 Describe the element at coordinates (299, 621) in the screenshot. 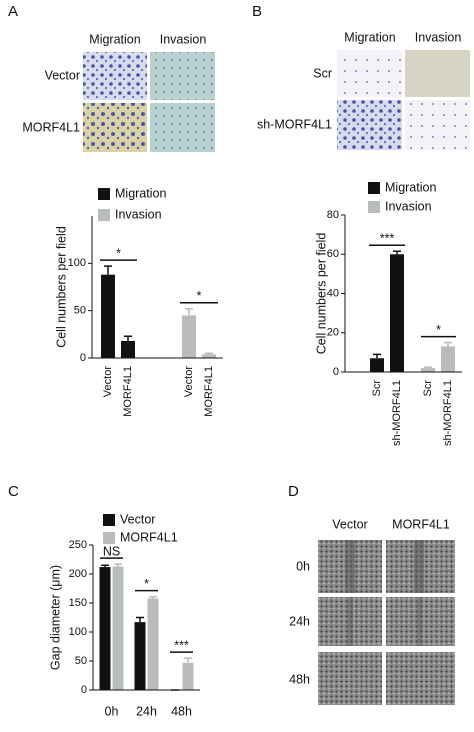

I see `row-label: 24h` at that location.